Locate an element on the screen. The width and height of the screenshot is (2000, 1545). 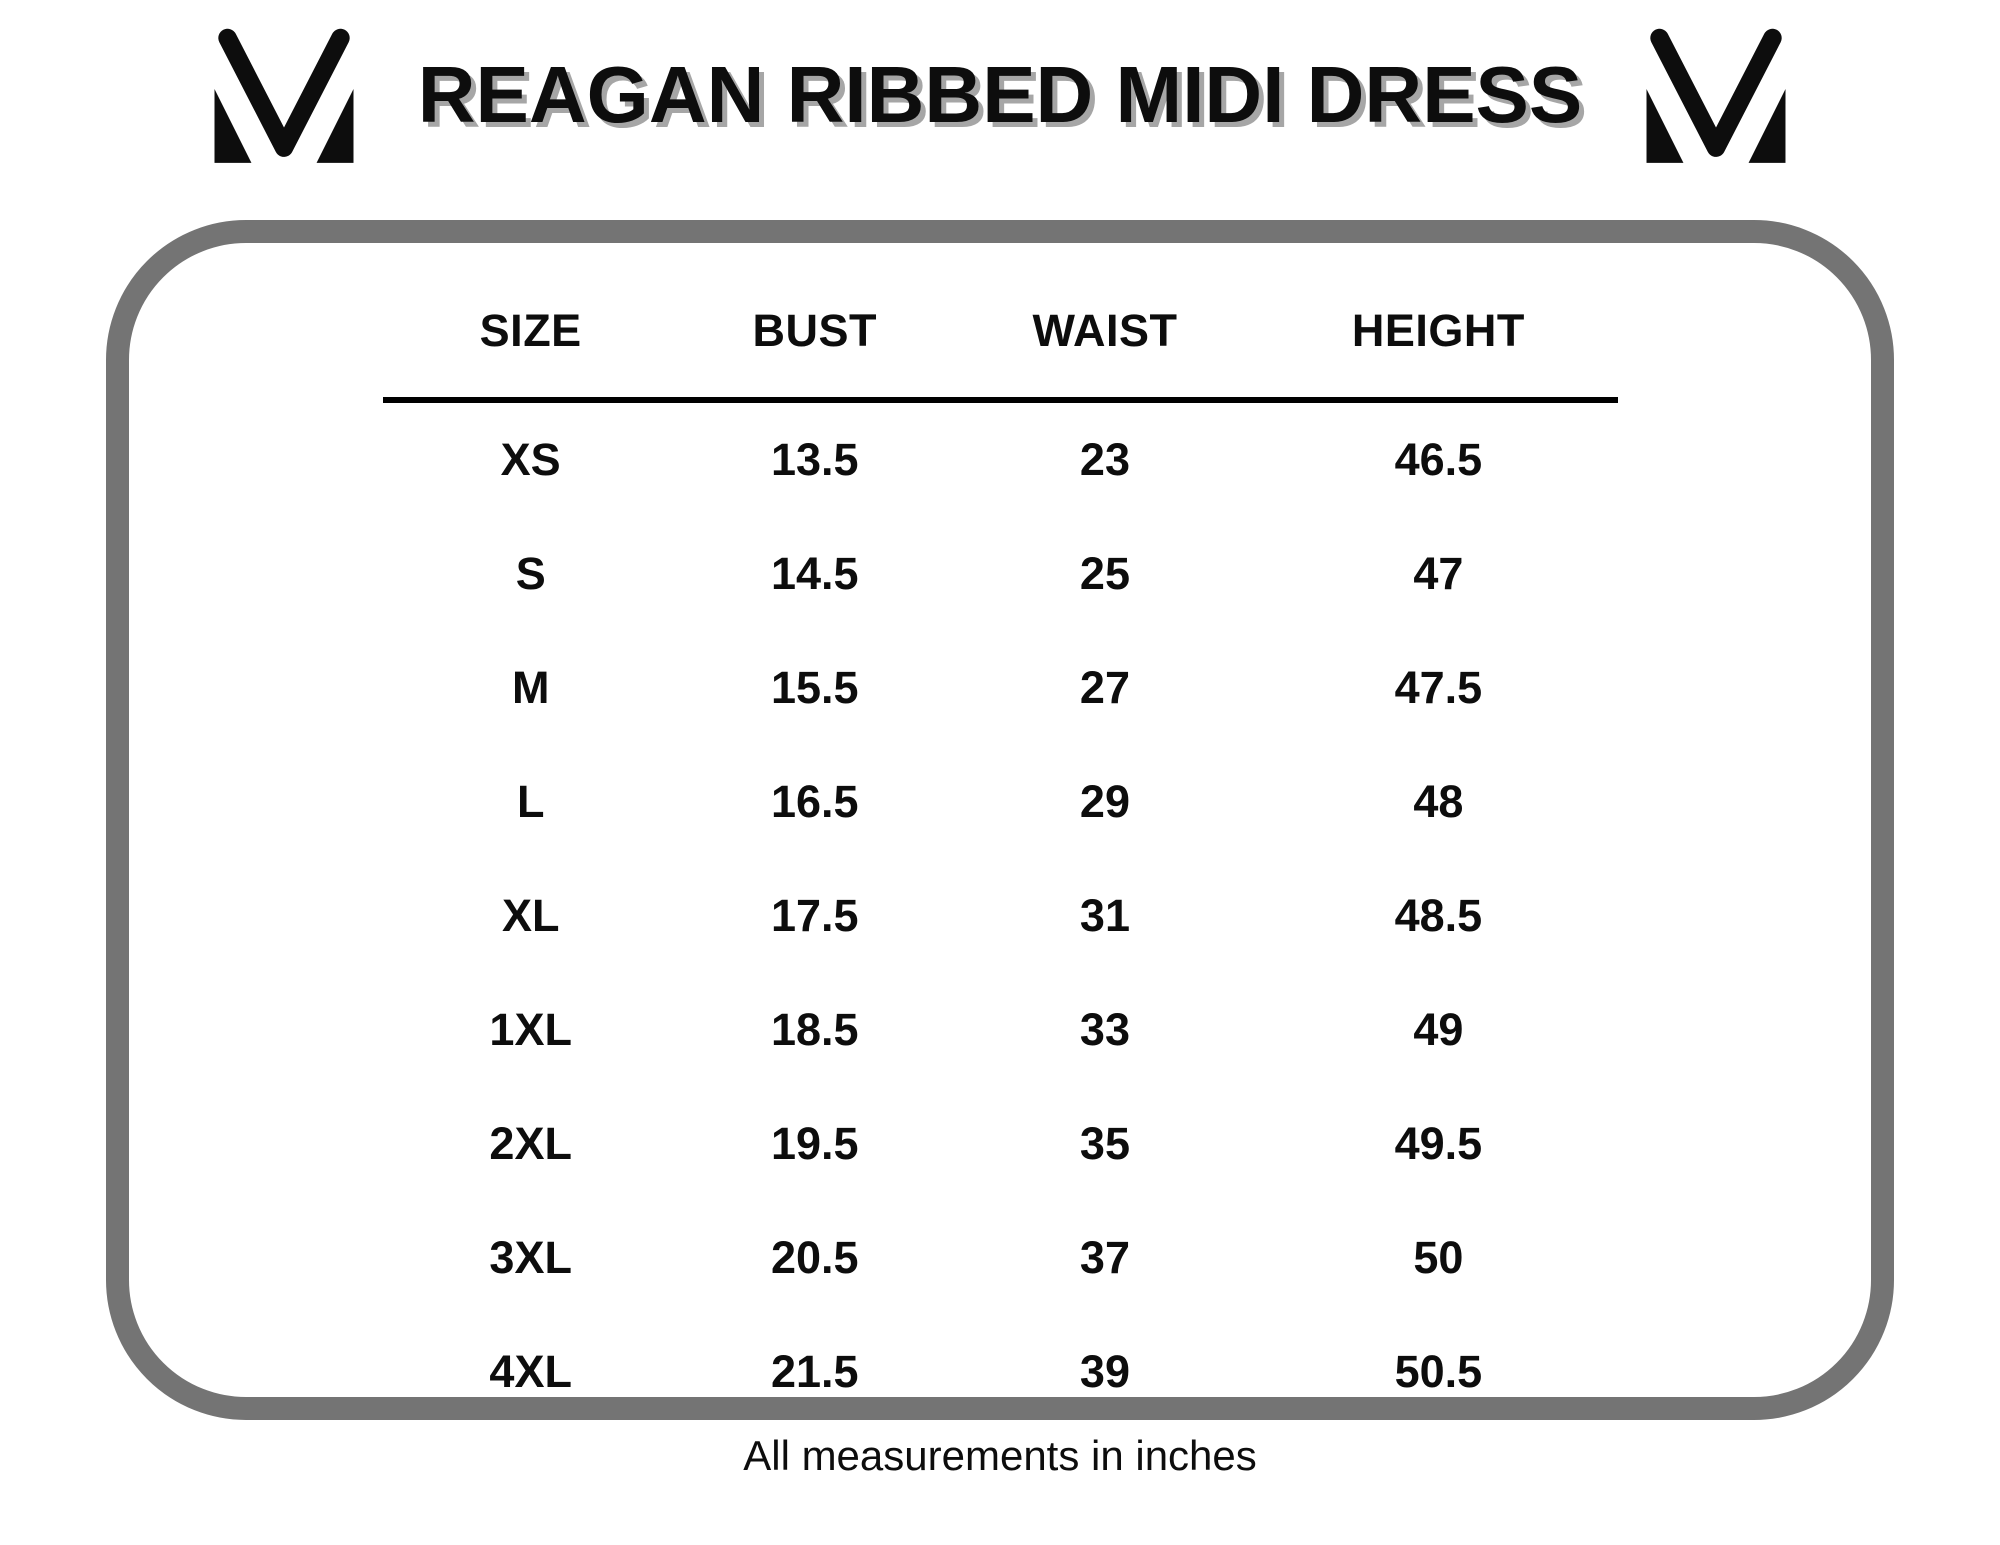
table-row: XL 17.5 31 48.5 is located at coordinates (1000, 916).